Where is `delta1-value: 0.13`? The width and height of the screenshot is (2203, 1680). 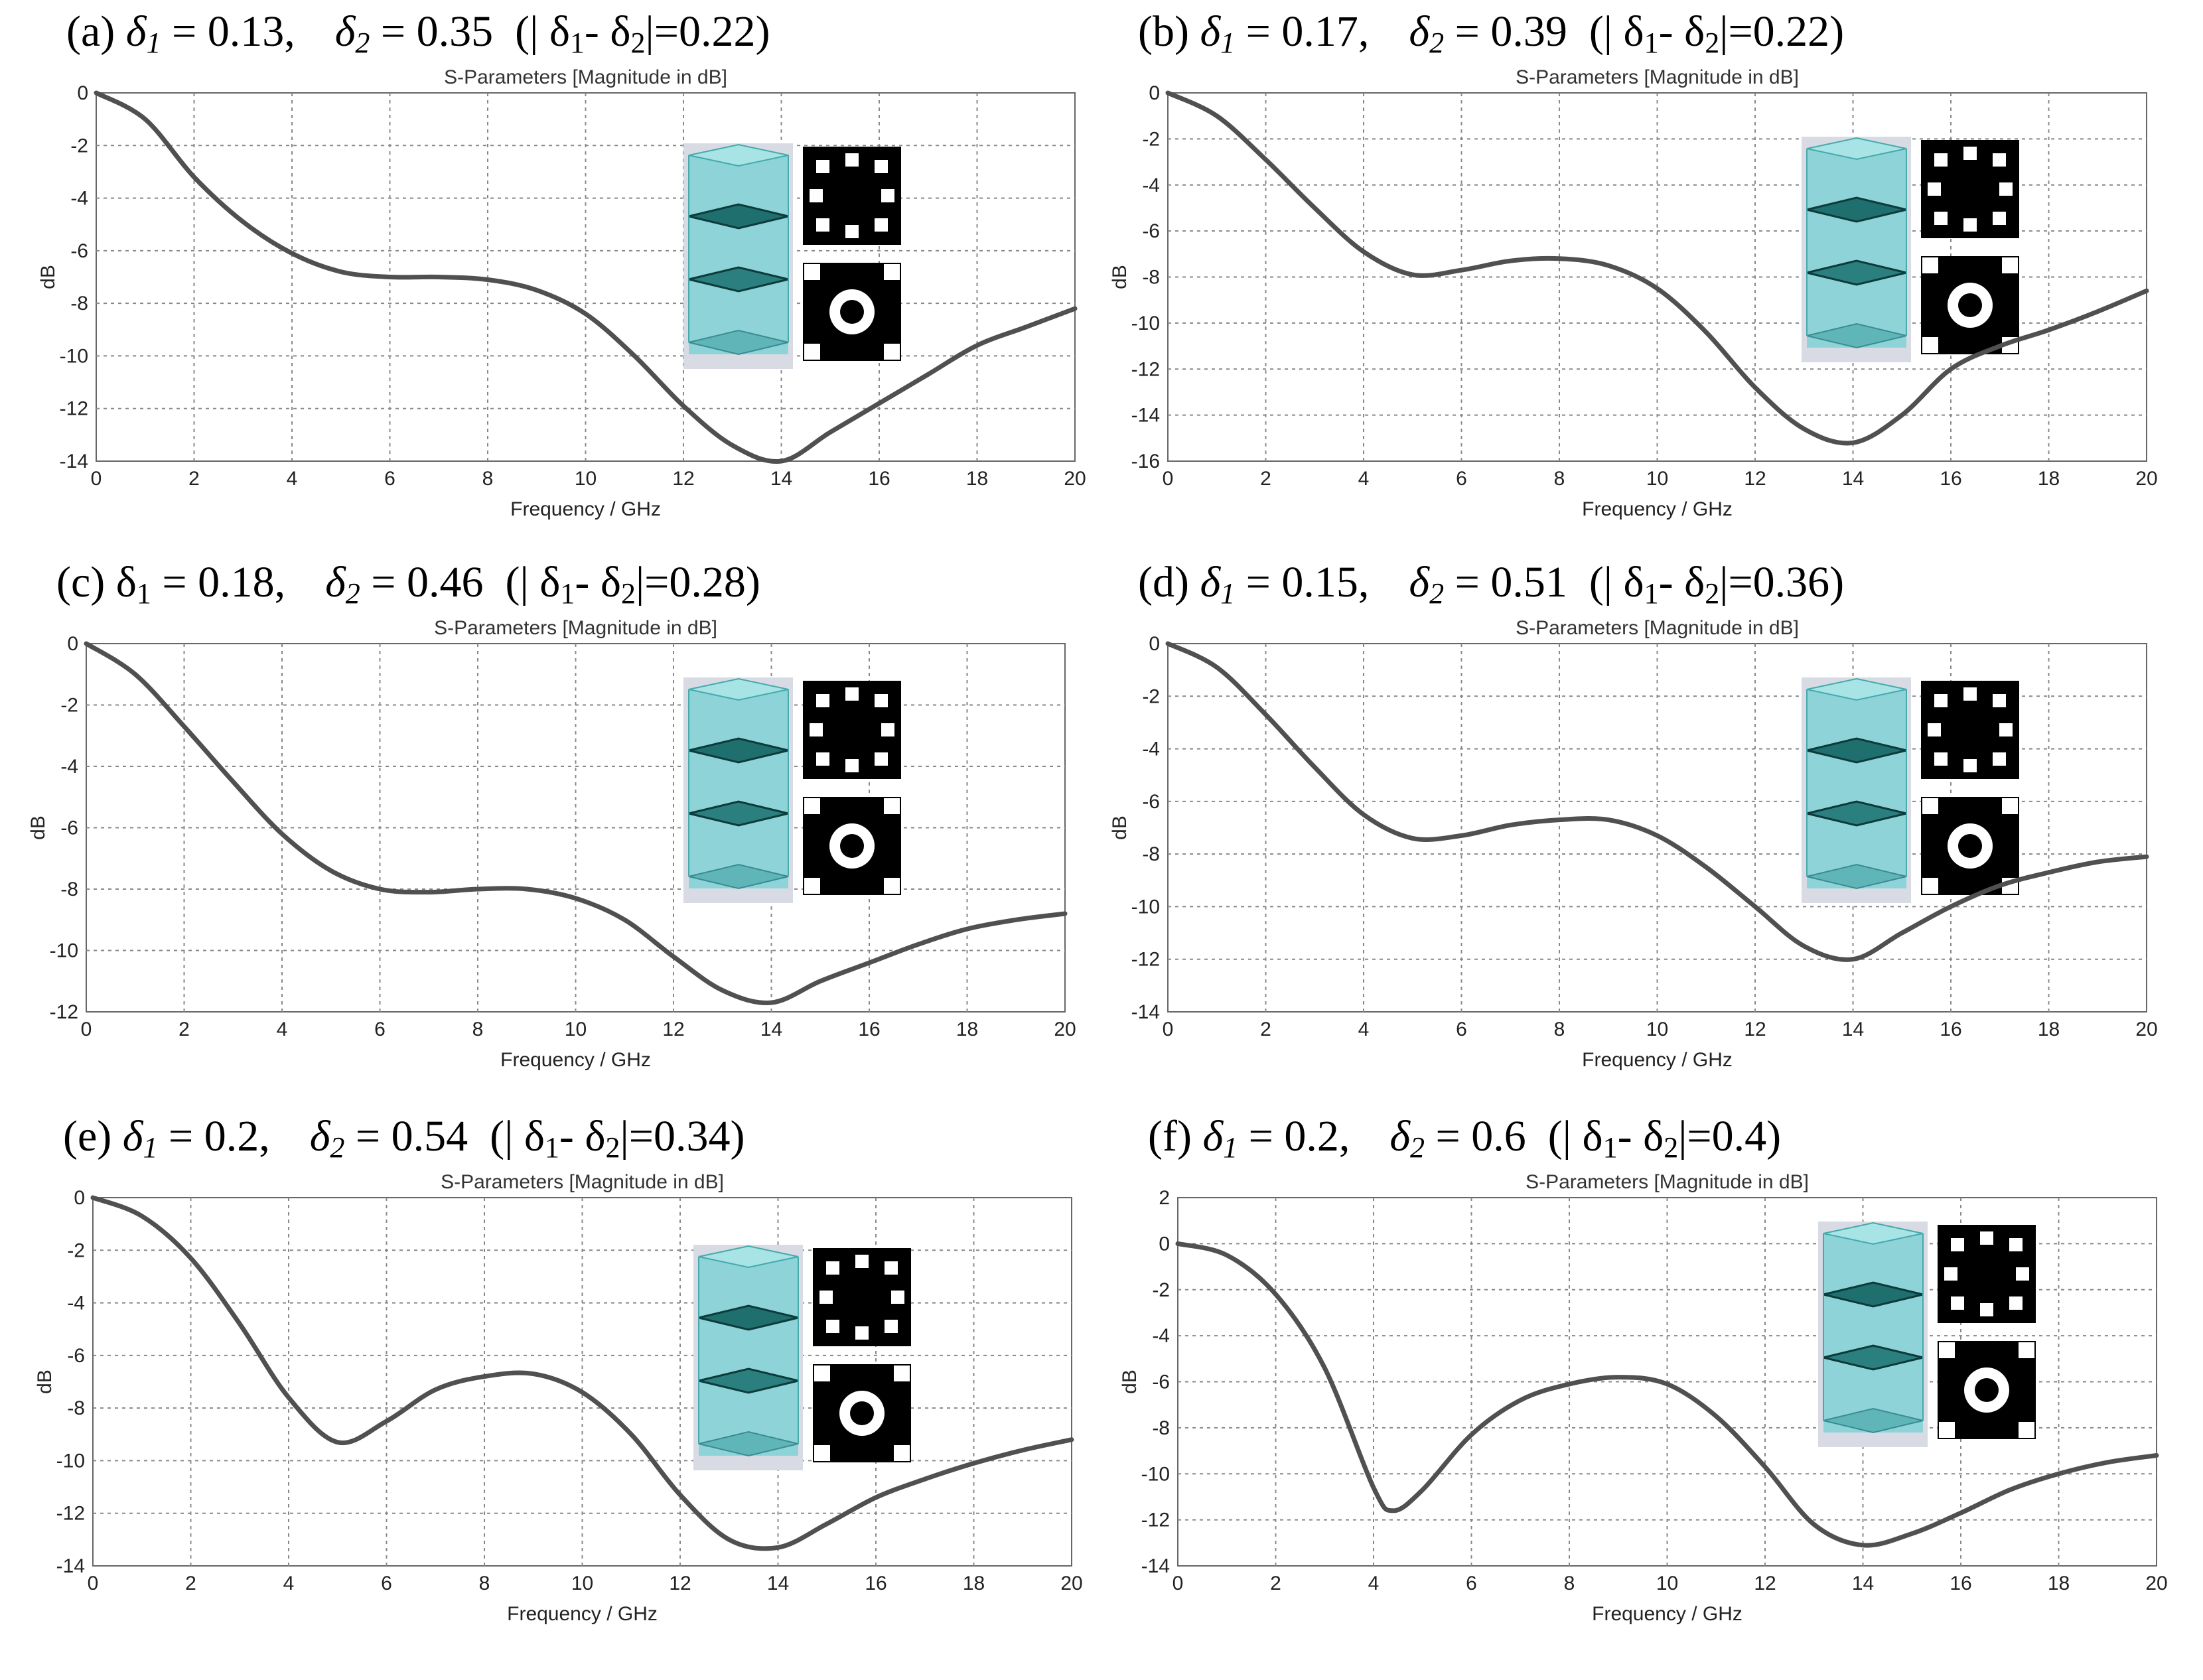
delta1-value: 0.13 is located at coordinates (246, 31).